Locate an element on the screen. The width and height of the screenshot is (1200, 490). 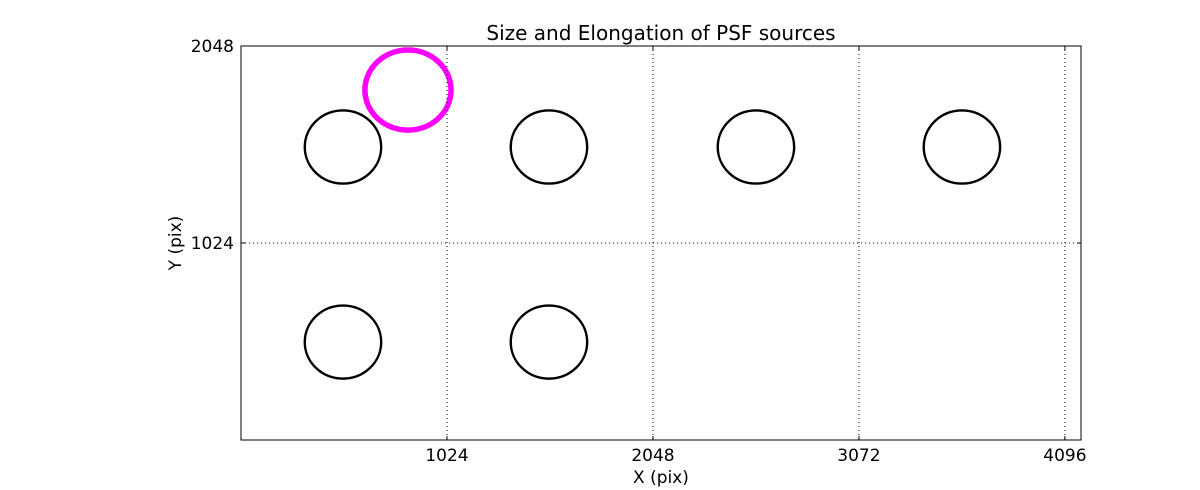
x-tick-label: 1024 is located at coordinates (446, 456).